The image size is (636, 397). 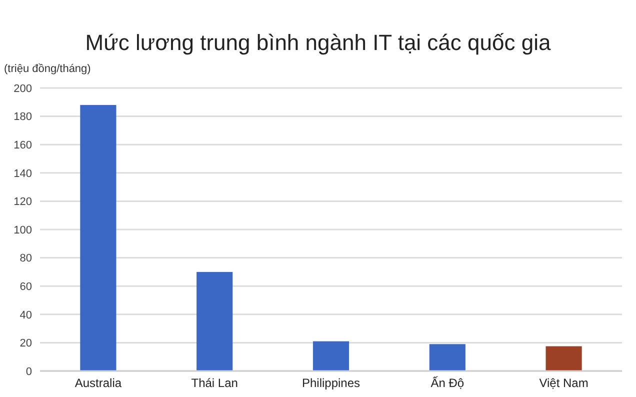 I want to click on y-tick-label: 160, so click(x=23, y=145).